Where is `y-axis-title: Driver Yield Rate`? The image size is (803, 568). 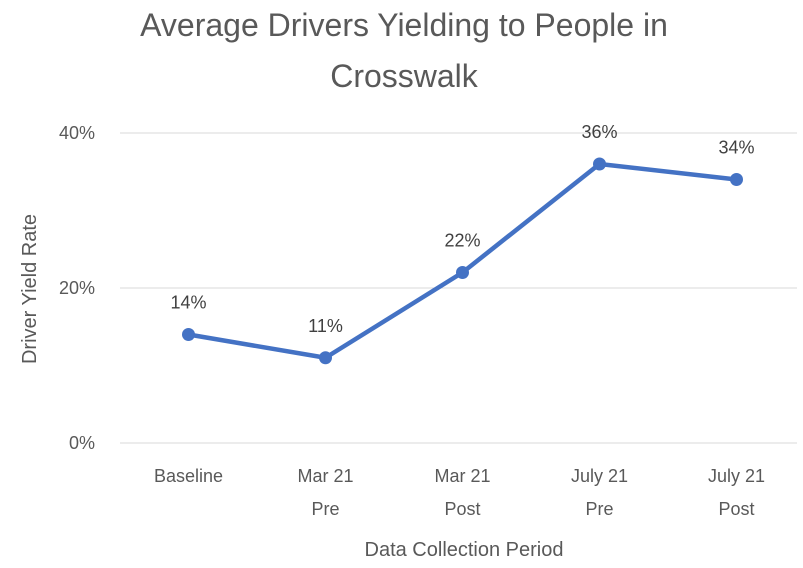
y-axis-title: Driver Yield Rate is located at coordinates (30, 289).